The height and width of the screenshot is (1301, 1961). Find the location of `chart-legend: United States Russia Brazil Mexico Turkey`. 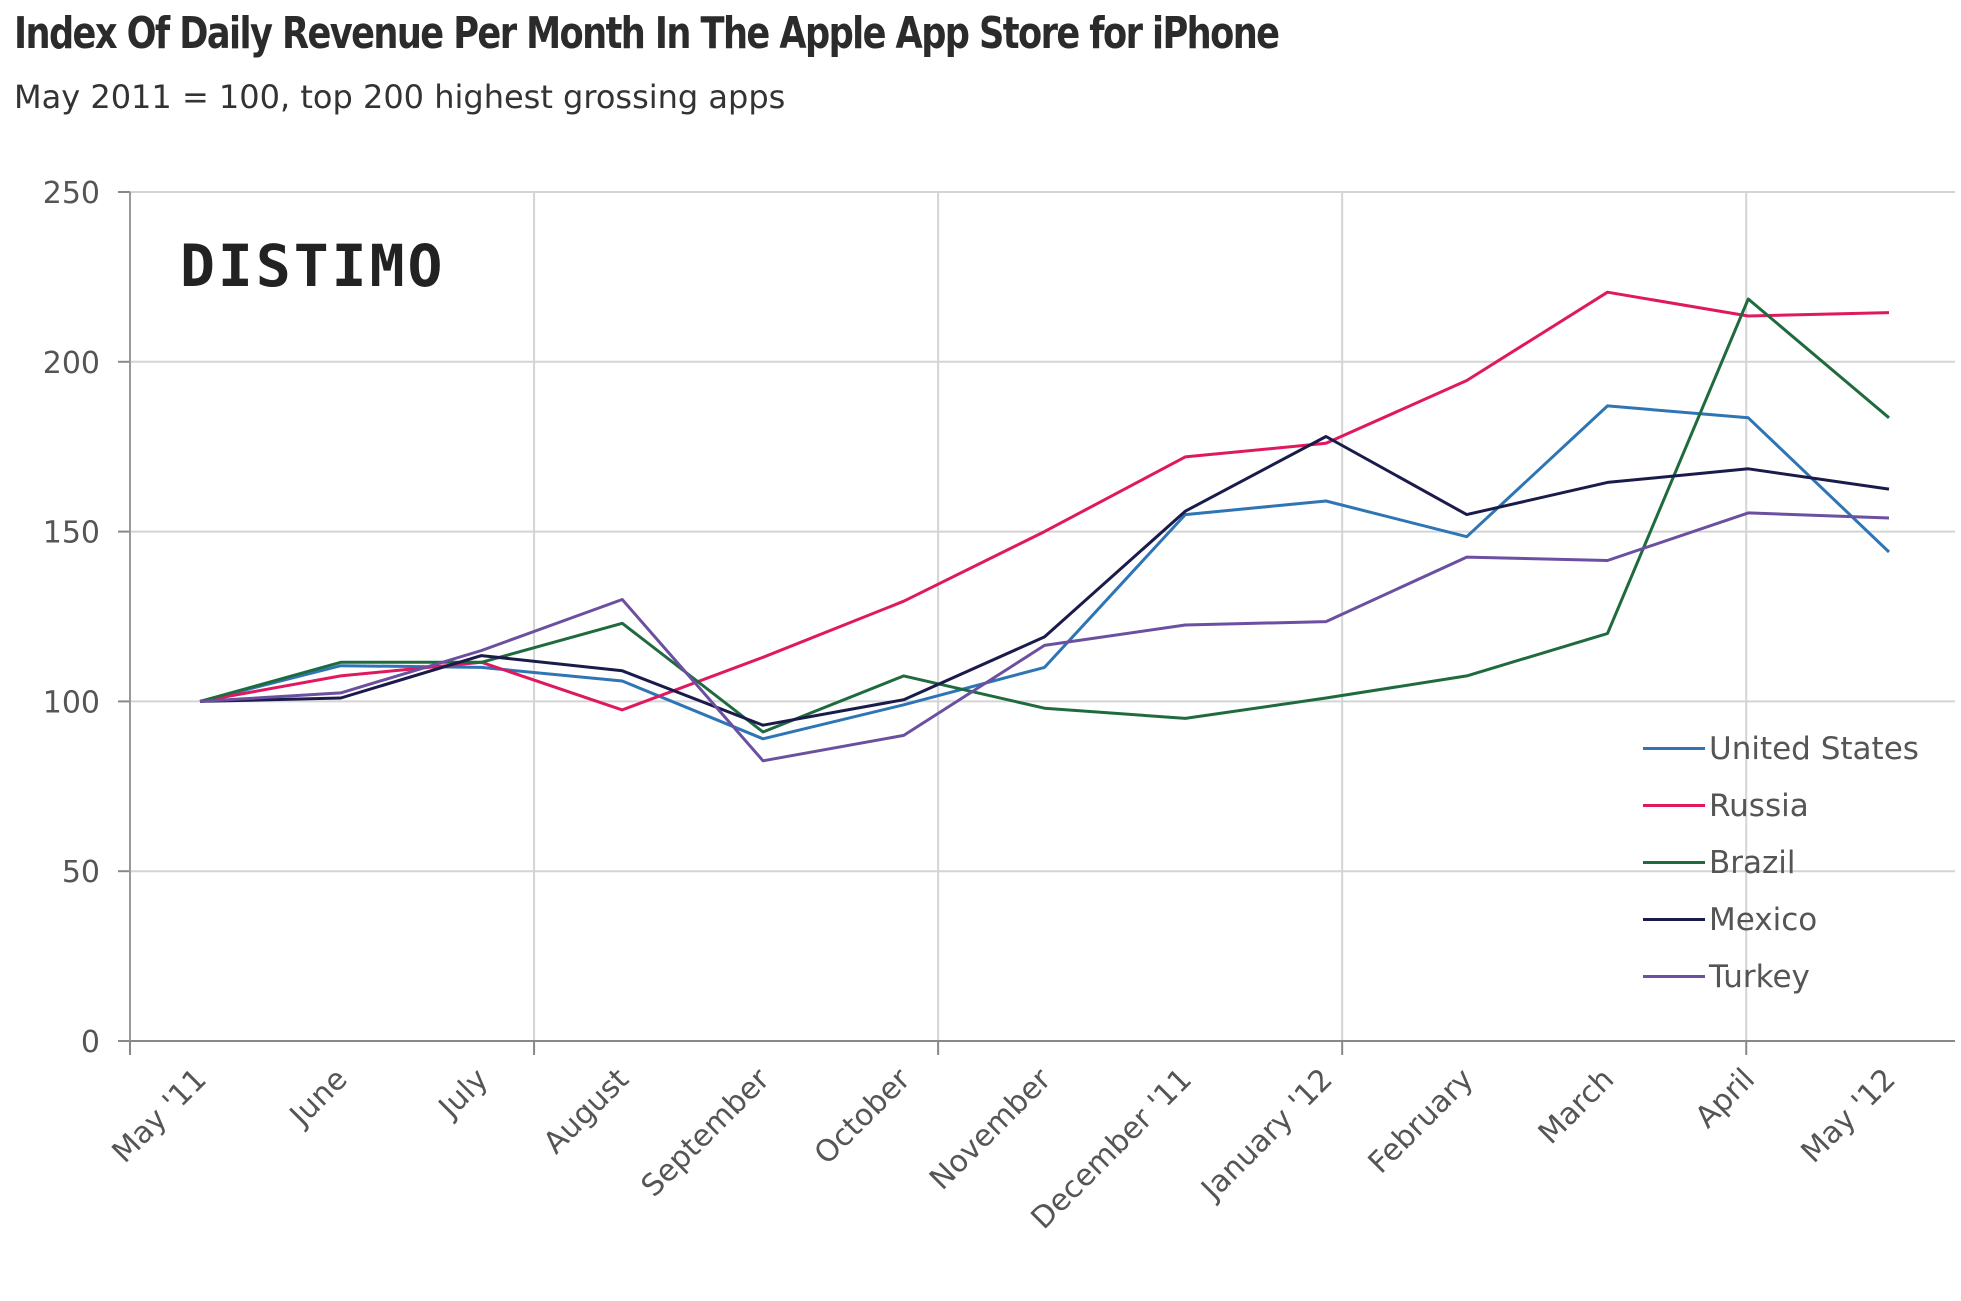

chart-legend: United States Russia Brazil Mexico Turkey is located at coordinates (1781, 862).